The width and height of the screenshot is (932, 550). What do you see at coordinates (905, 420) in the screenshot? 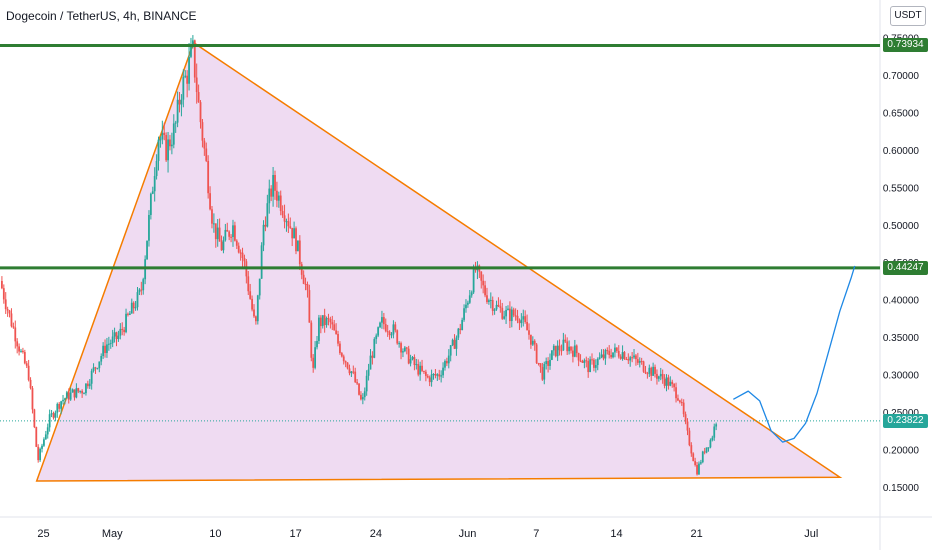
I see `last-price-label: 0.23822` at bounding box center [905, 420].